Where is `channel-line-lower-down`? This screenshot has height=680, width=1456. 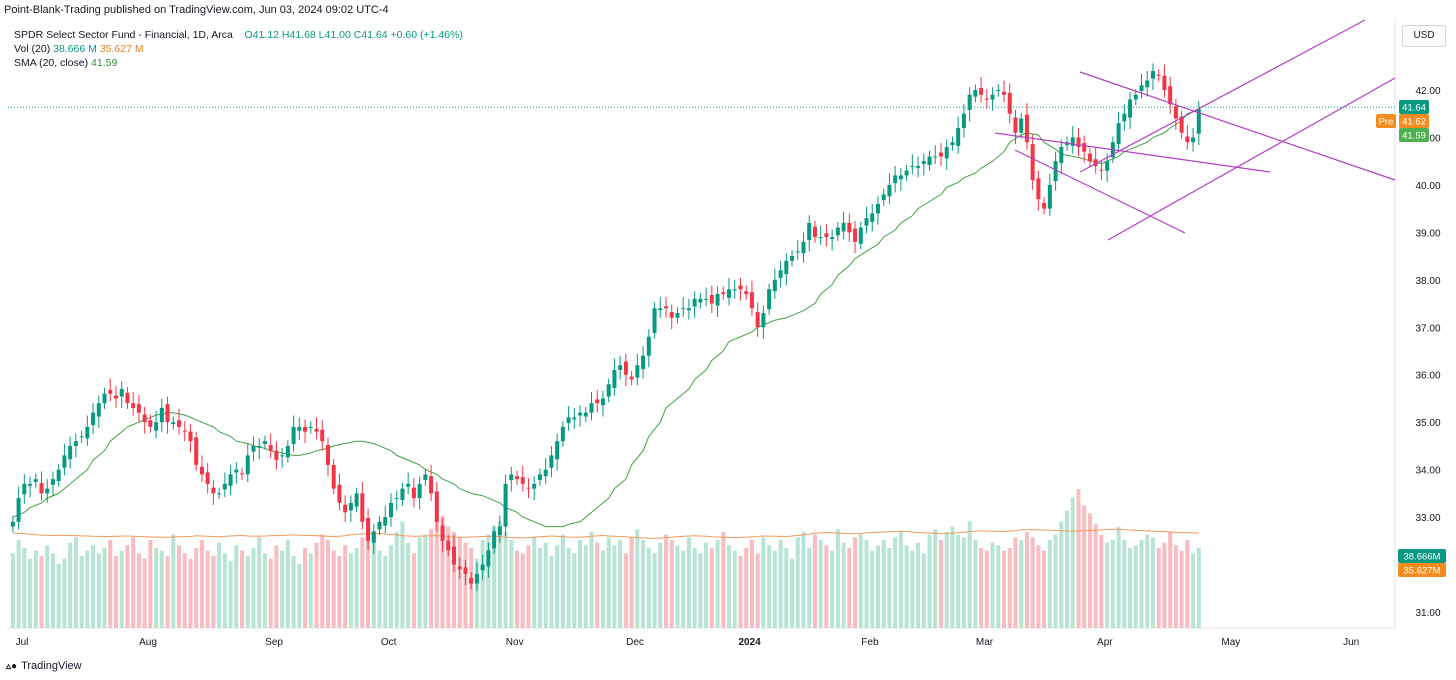 channel-line-lower-down is located at coordinates (1100, 191).